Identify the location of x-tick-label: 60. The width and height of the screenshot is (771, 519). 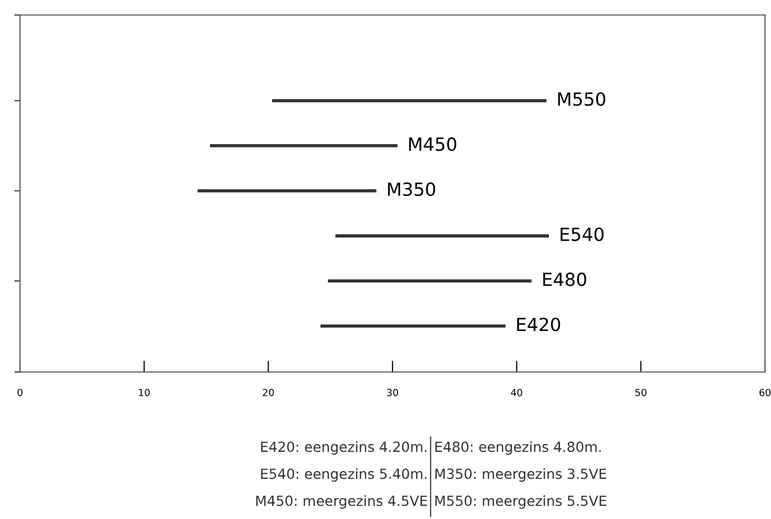
(765, 392).